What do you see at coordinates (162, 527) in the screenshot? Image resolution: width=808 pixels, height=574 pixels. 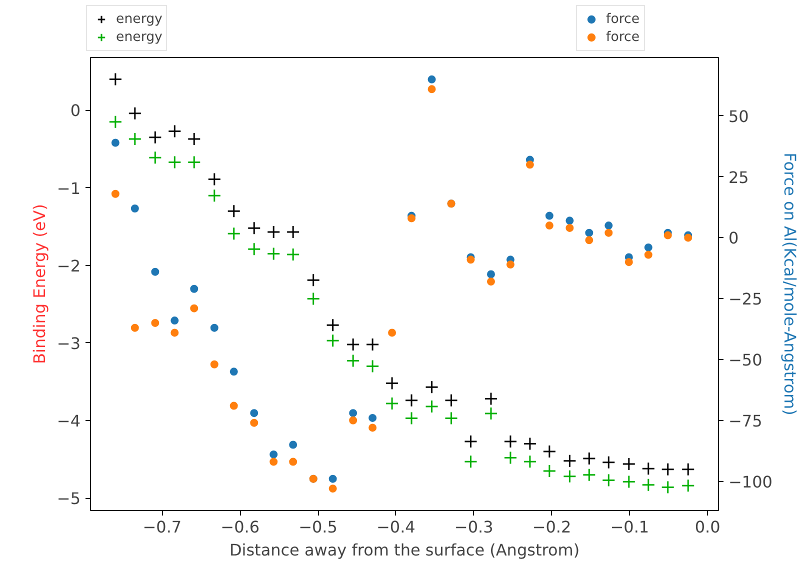 I see `x-tick-label: −0.7` at bounding box center [162, 527].